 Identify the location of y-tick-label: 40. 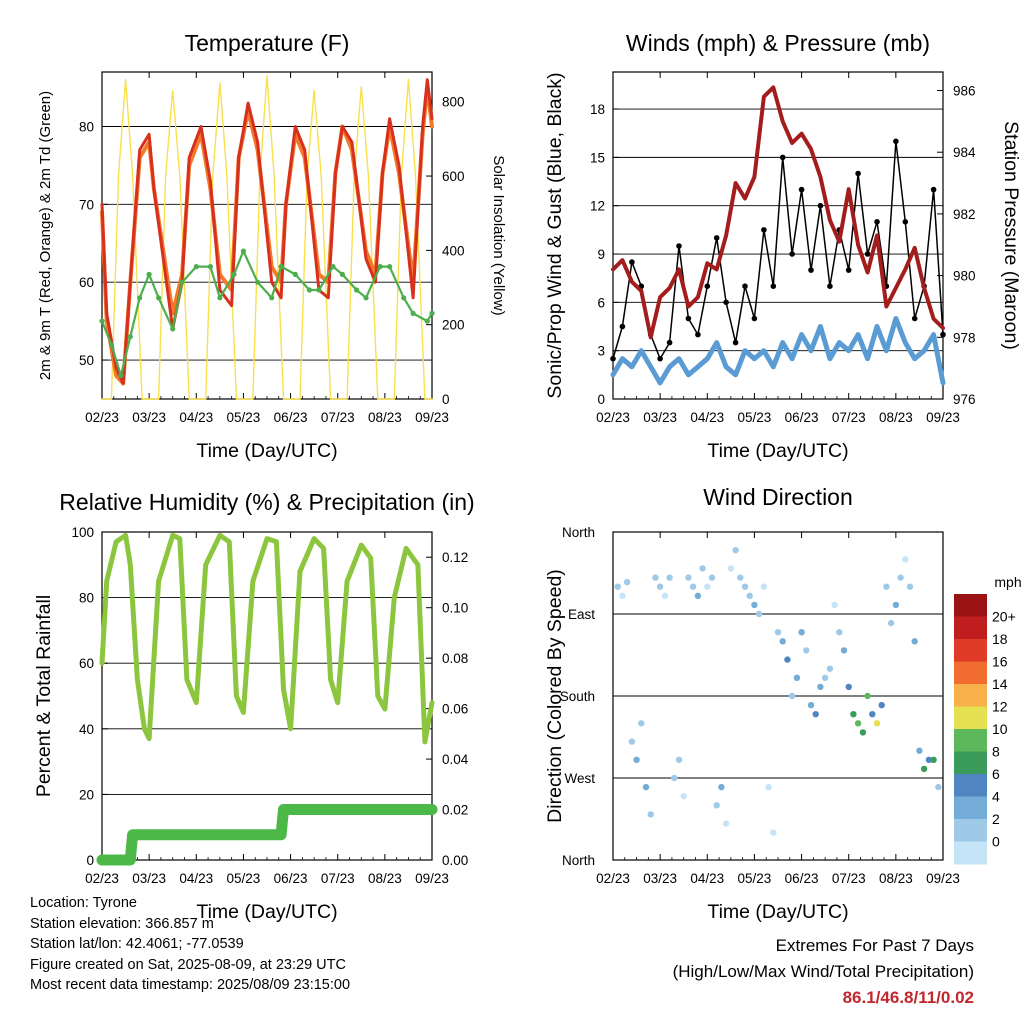
(86, 729).